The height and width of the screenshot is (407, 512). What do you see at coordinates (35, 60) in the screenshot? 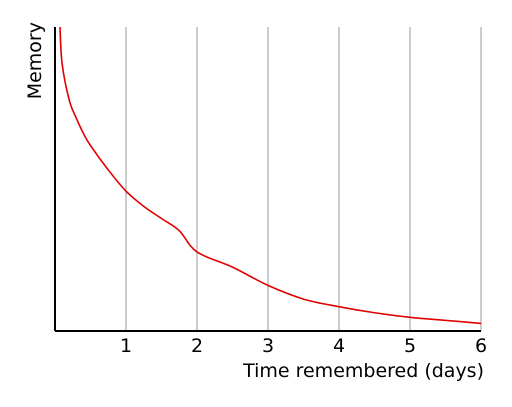
I see `y-axis-label: Memory` at bounding box center [35, 60].